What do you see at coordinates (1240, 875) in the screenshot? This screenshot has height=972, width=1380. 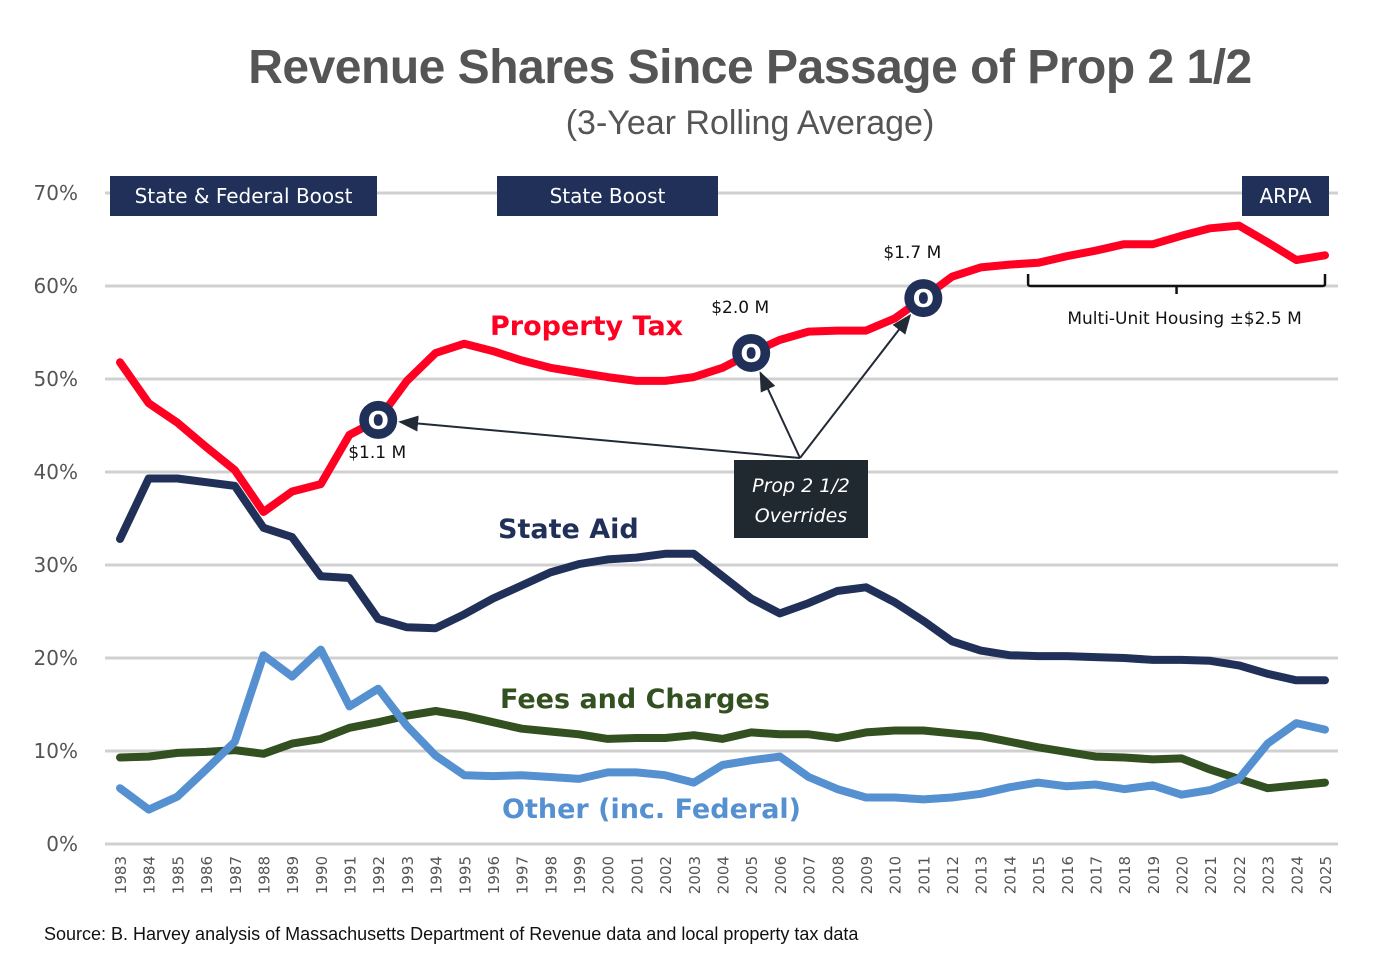 I see `x-tick-label: 2022` at bounding box center [1240, 875].